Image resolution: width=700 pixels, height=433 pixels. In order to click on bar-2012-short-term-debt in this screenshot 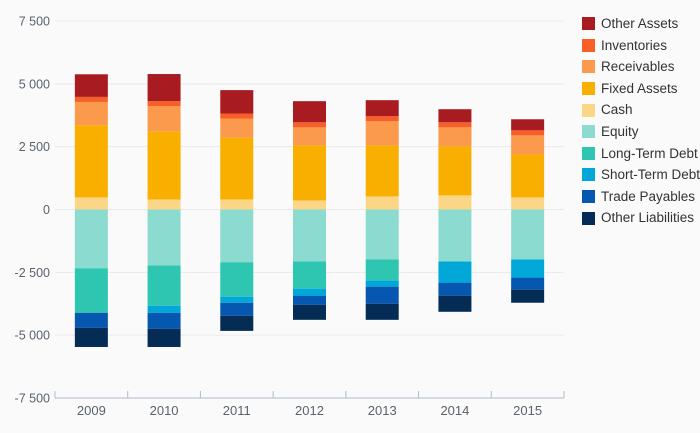, I will do `click(309, 292)`.